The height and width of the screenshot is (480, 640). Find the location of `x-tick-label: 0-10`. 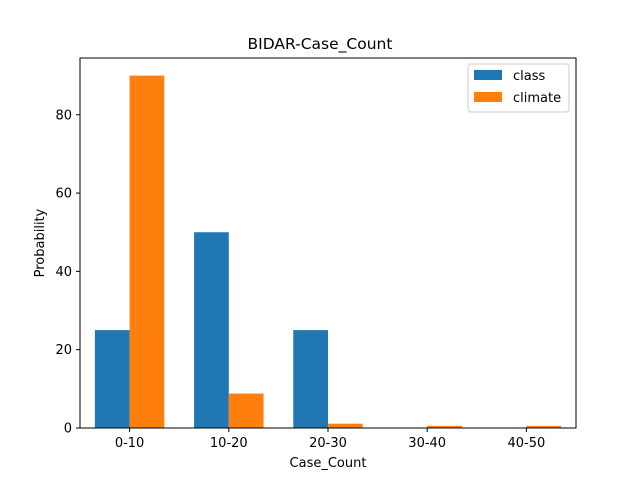

x-tick-label: 0-10 is located at coordinates (130, 443).